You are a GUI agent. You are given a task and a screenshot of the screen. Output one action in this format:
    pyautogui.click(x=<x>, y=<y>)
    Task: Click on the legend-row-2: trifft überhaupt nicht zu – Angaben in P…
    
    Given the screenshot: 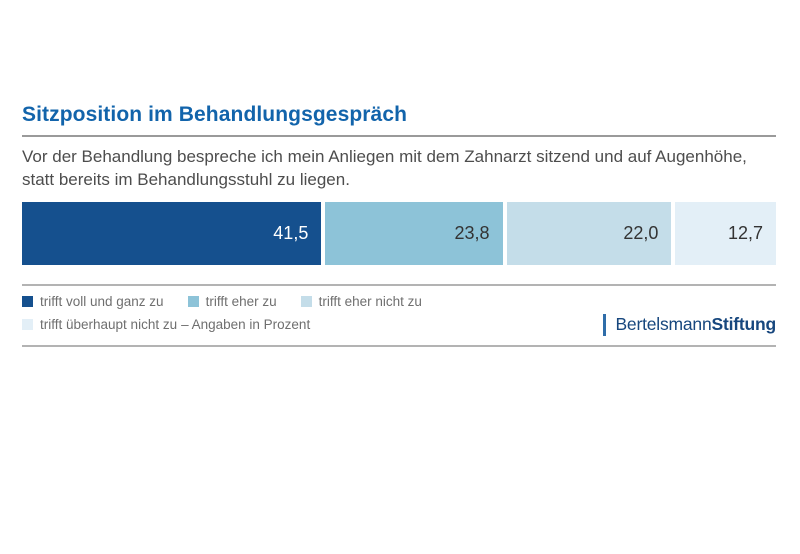 What is the action you would take?
    pyautogui.click(x=399, y=324)
    